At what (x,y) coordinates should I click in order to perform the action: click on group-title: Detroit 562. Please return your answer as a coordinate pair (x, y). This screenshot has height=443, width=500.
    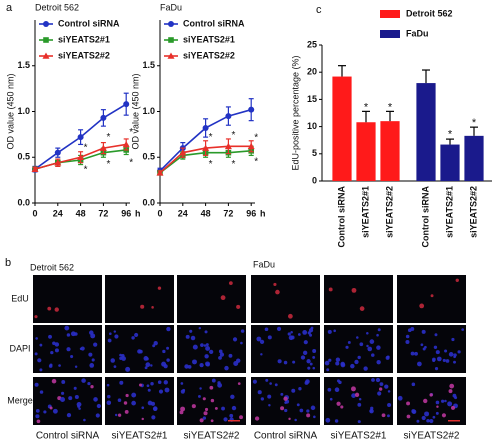
    Looking at the image, I should click on (52, 267).